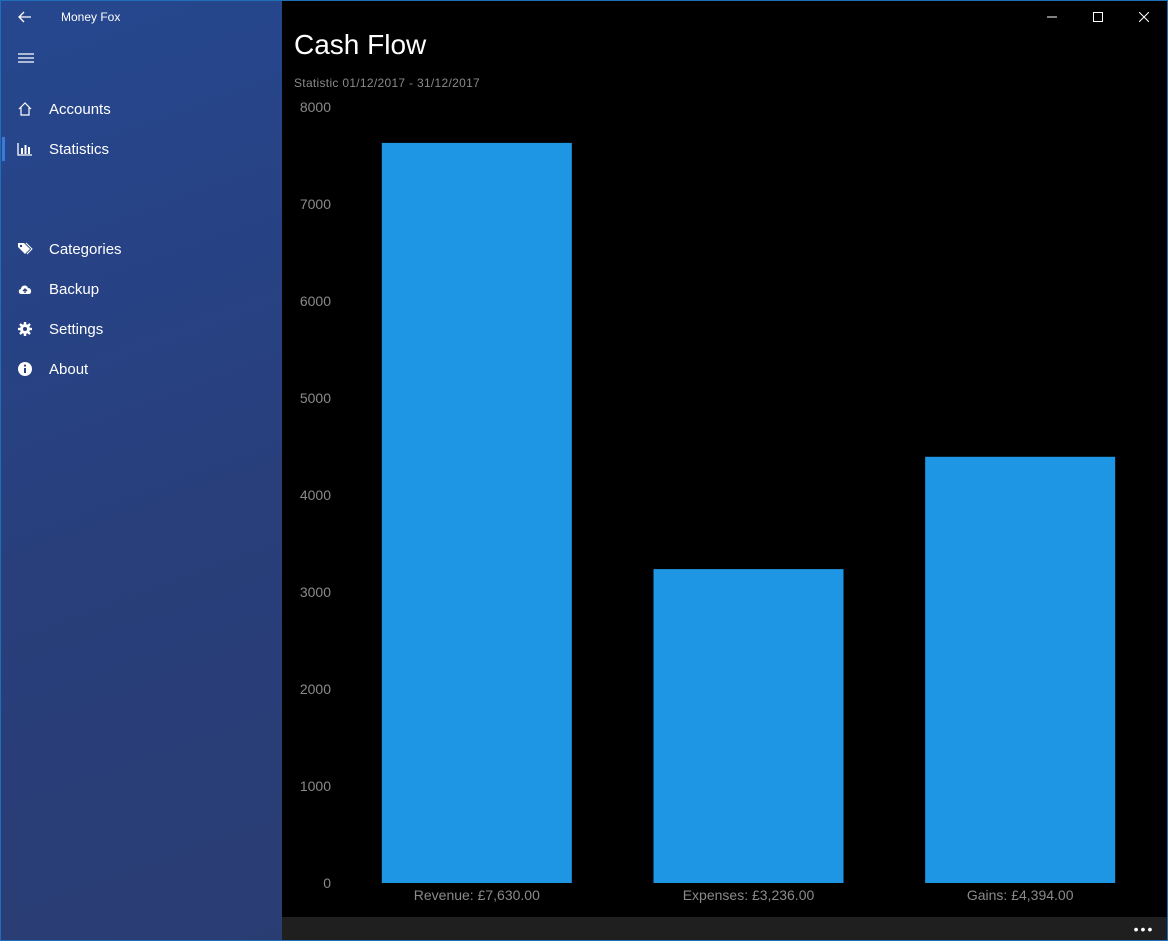 This screenshot has width=1168, height=941. Describe the element at coordinates (141, 329) in the screenshot. I see `nav-item-settings: Settings` at that location.